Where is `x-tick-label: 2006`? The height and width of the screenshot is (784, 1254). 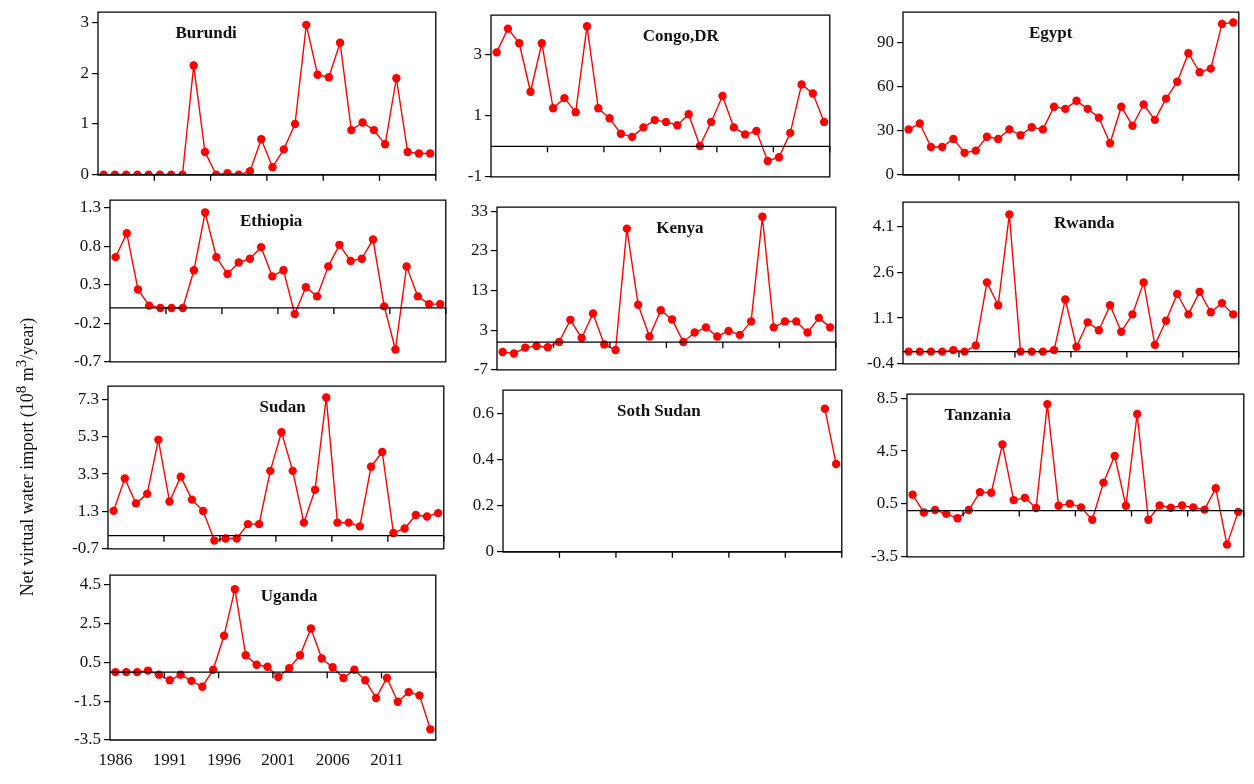 x-tick-label: 2006 is located at coordinates (332, 759).